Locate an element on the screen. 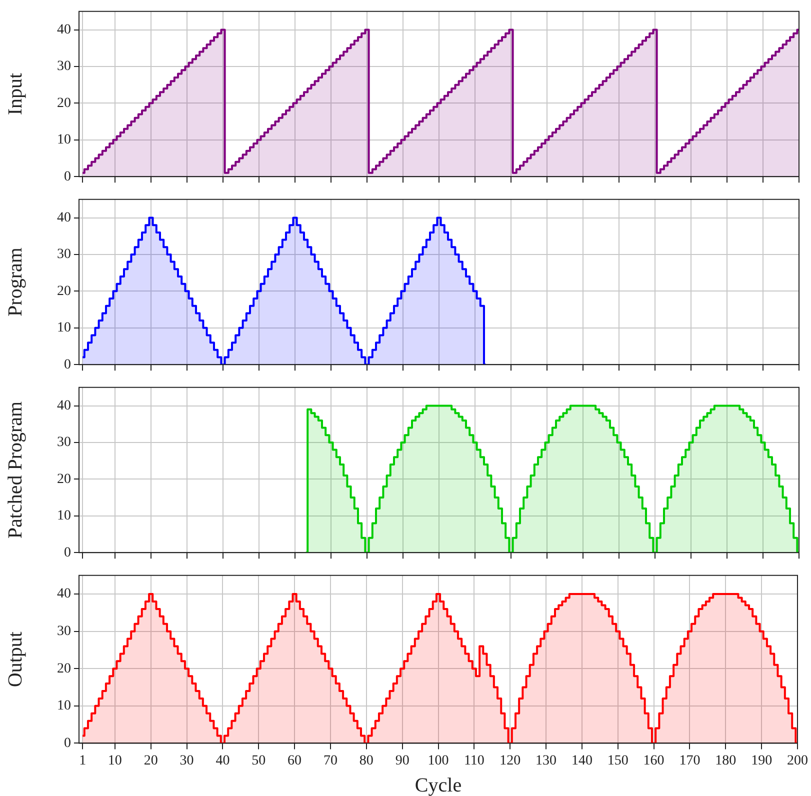  x-tick-label: 150 is located at coordinates (617, 760).